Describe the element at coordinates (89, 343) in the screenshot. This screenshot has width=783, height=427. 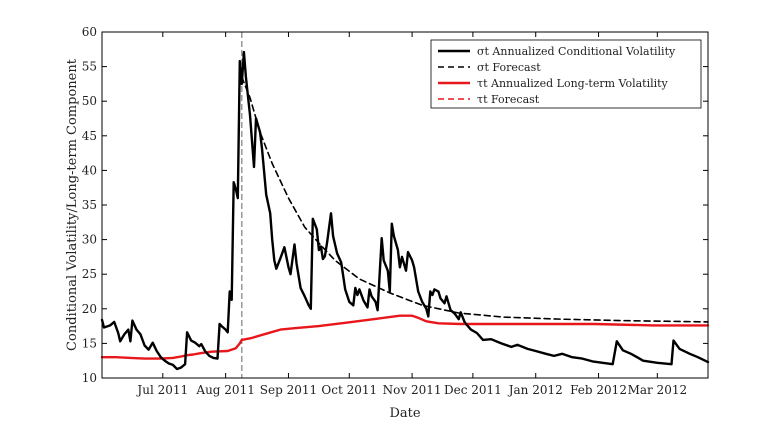
I see `y-tick-label: 15` at that location.